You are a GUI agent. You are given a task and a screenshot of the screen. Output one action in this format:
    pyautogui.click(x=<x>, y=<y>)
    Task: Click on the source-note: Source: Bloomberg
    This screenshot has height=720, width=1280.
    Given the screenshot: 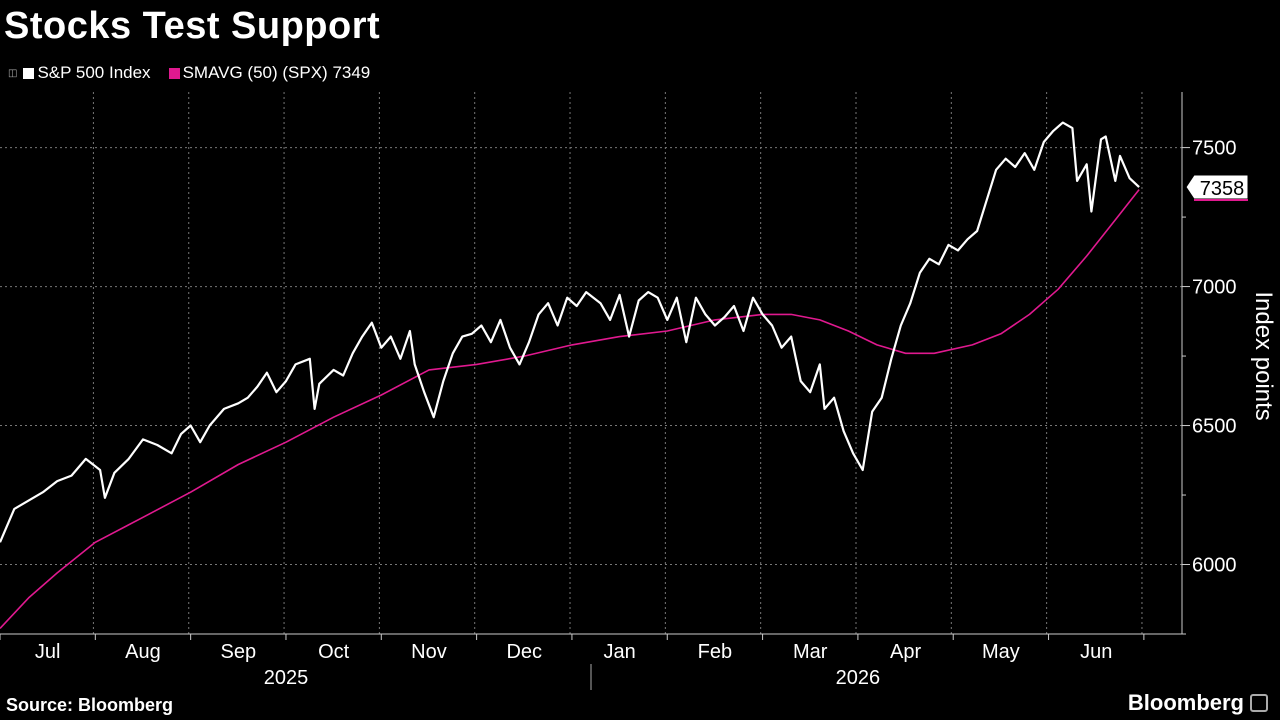 What is the action you would take?
    pyautogui.click(x=90, y=705)
    